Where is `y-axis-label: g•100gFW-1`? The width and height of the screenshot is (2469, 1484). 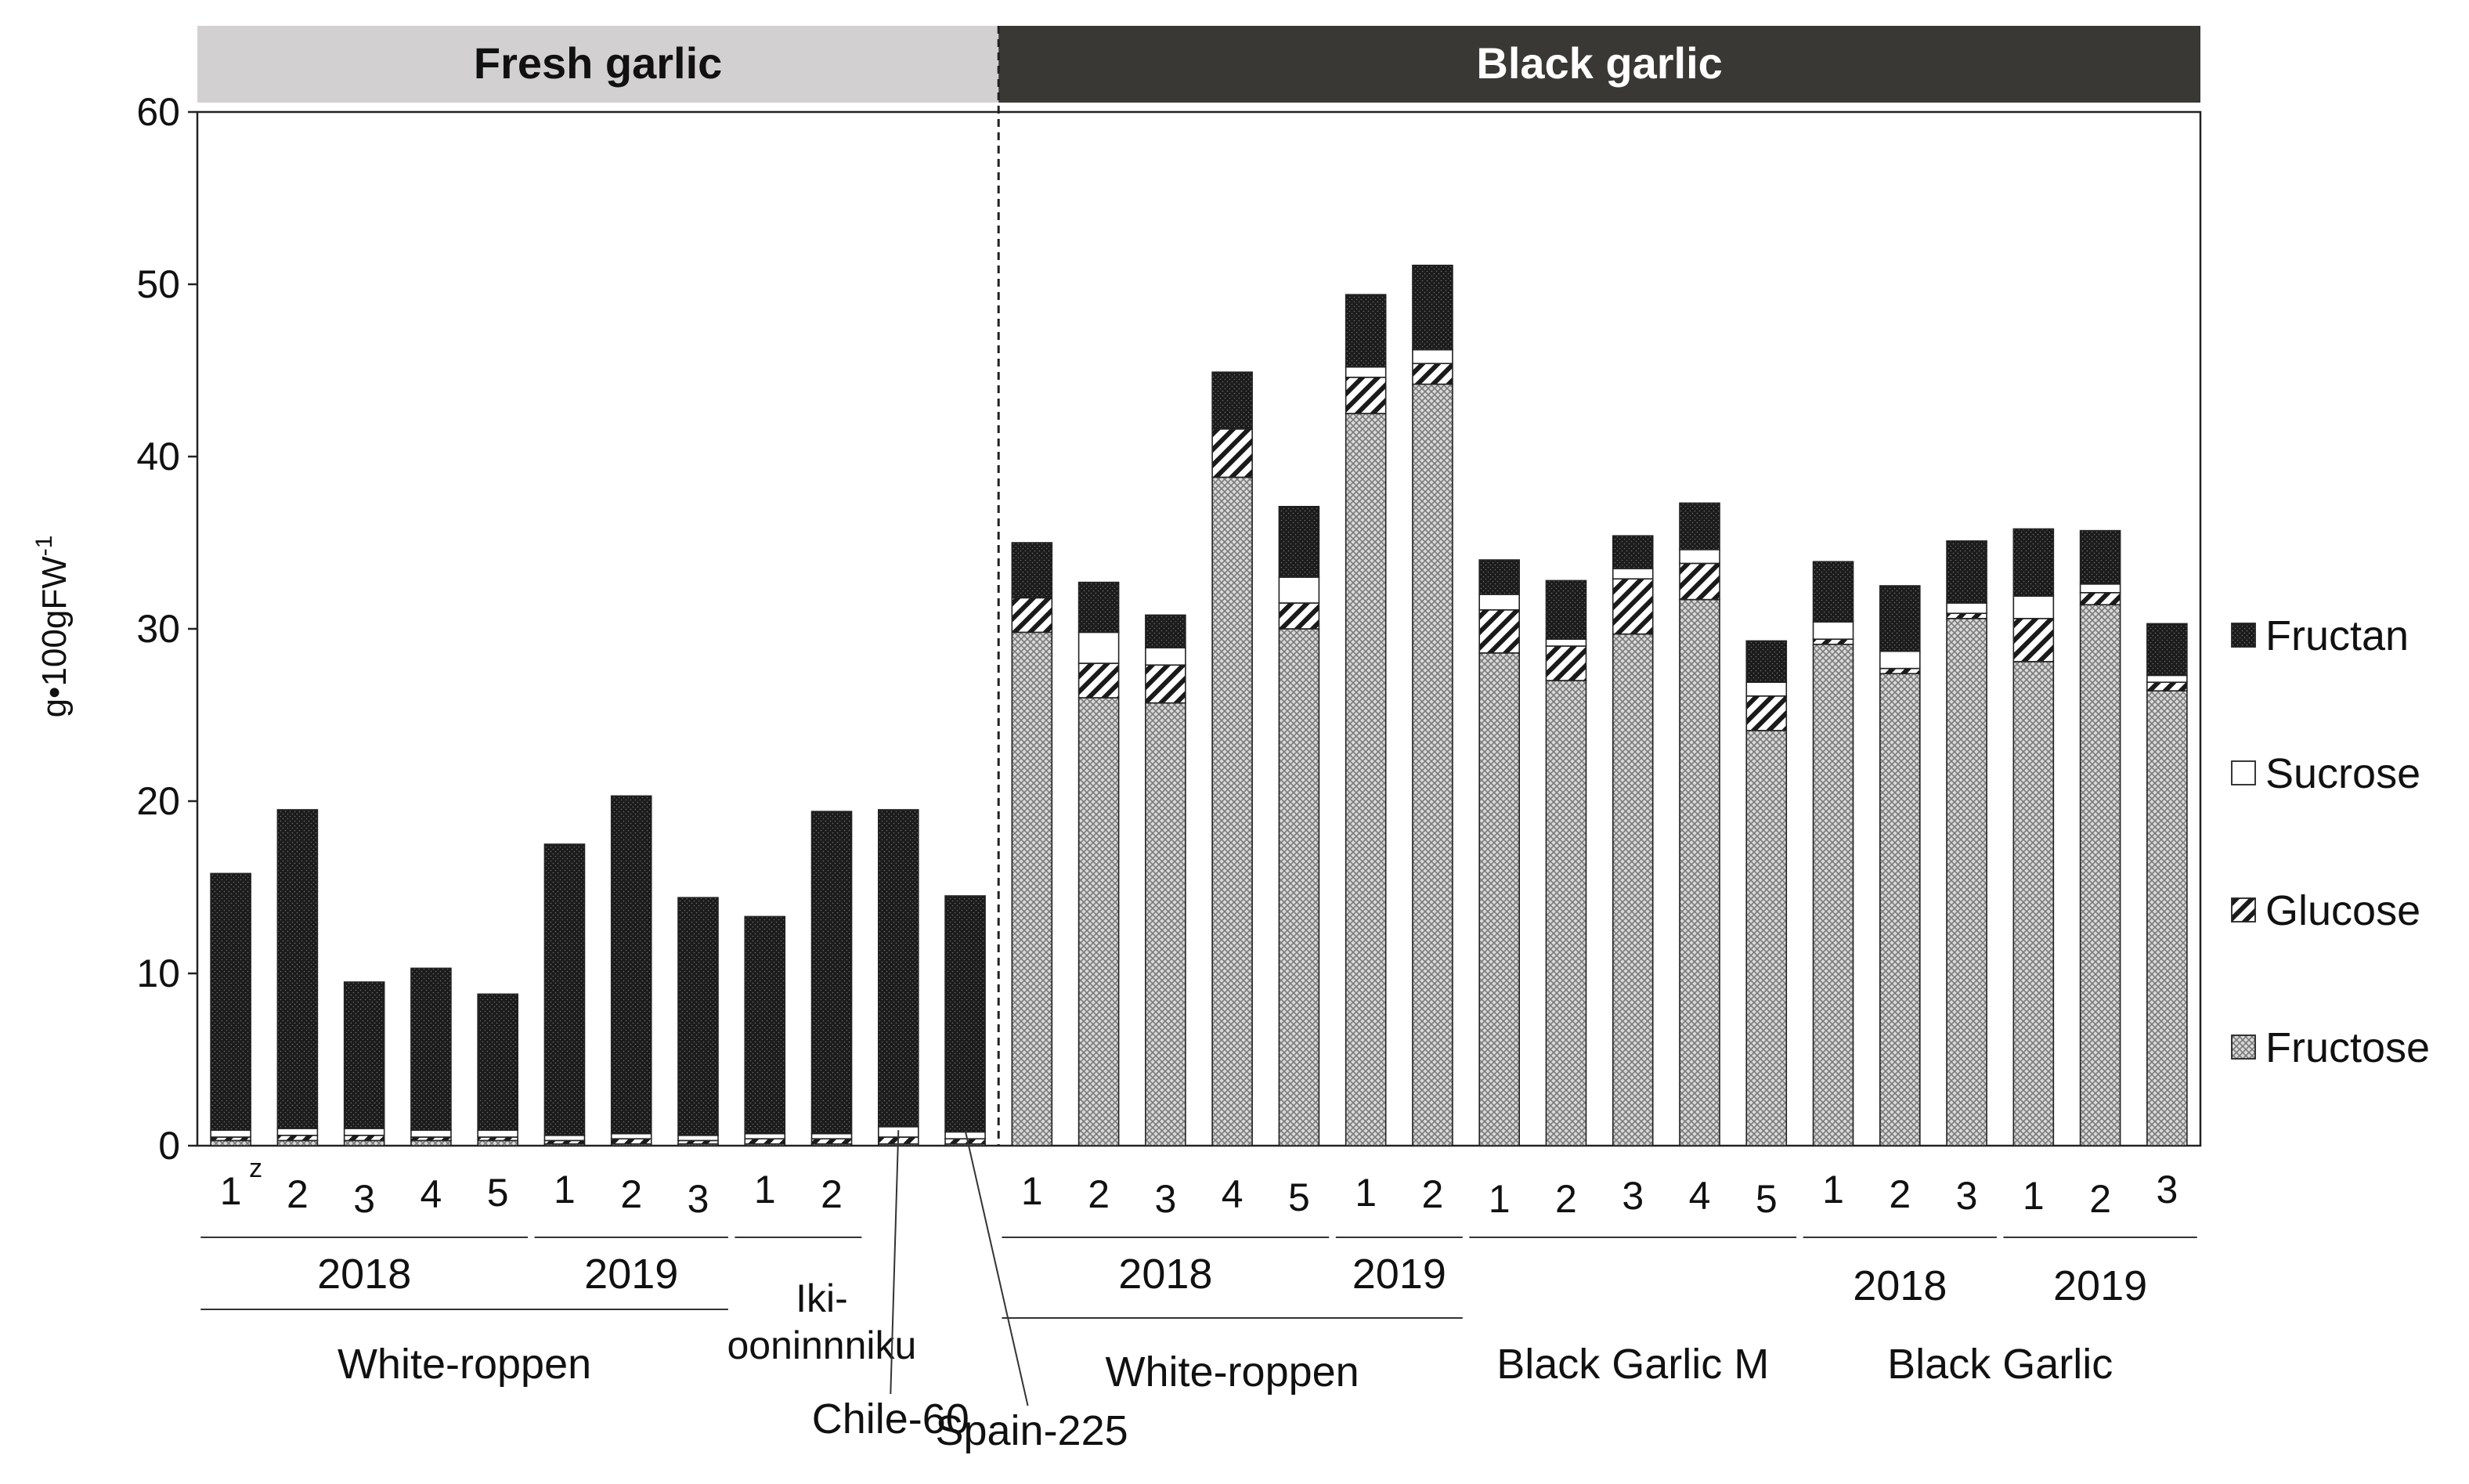 y-axis-label: g•100gFW-1 is located at coordinates (52, 627).